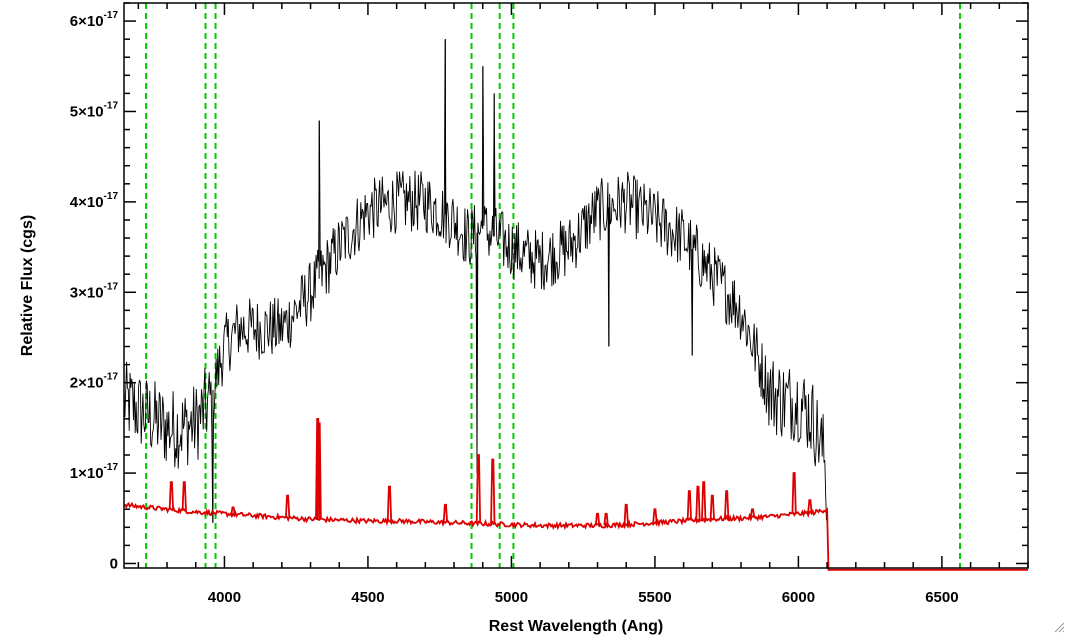 The height and width of the screenshot is (637, 1069). Describe the element at coordinates (583, 597) in the screenshot. I see `x-tick-labels: 4000 4500 5000 5500 6000 6500` at that location.